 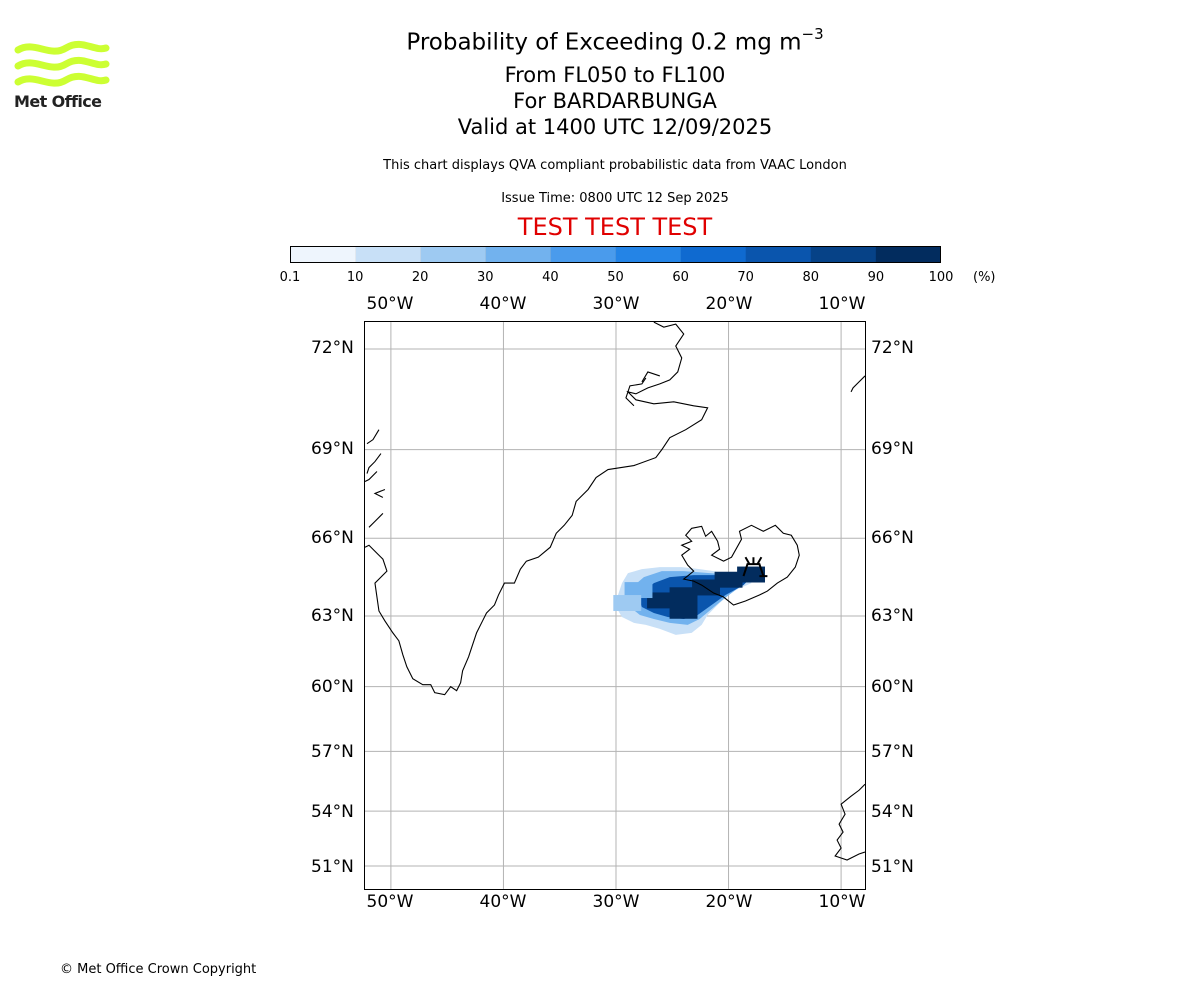 What do you see at coordinates (812, 34) in the screenshot?
I see `title-superscript: −3` at bounding box center [812, 34].